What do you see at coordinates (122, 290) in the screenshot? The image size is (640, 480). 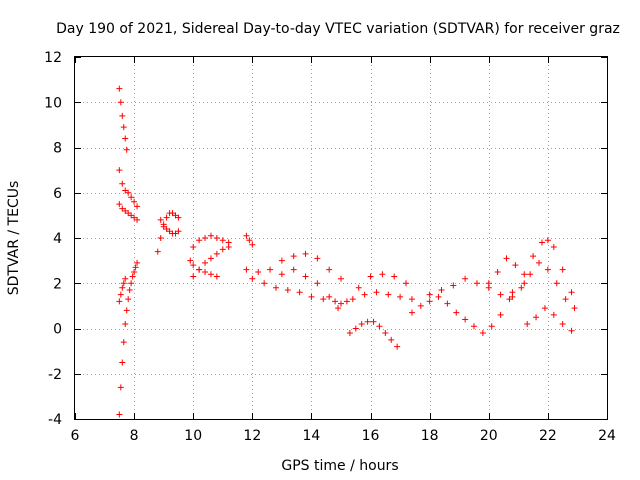 I see `series-arc-low-start` at bounding box center [122, 290].